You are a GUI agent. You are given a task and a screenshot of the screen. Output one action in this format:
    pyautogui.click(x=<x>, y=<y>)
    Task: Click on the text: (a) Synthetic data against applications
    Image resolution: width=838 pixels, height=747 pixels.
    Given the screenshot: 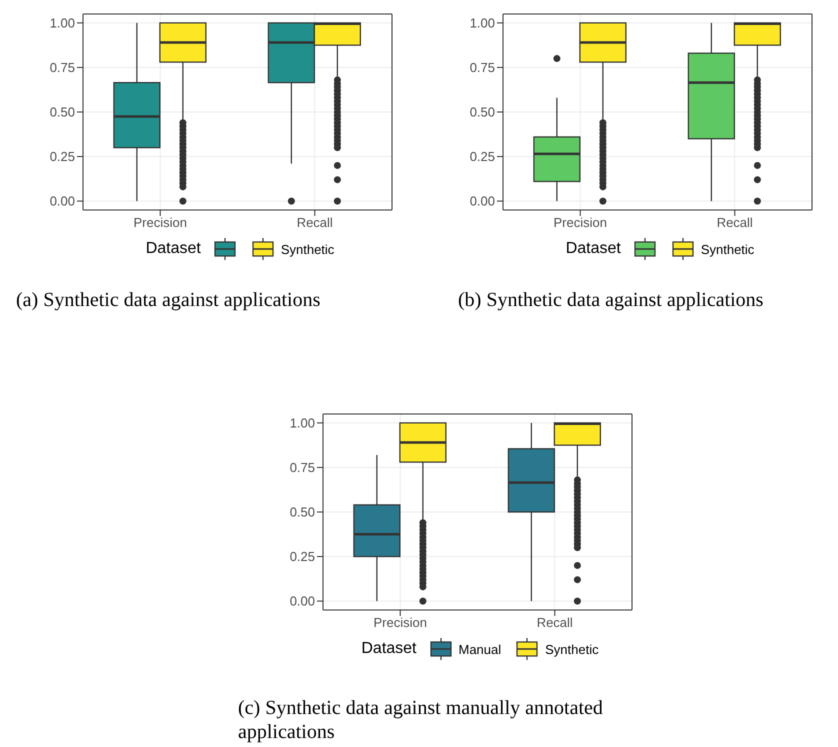 What is the action you would take?
    pyautogui.click(x=169, y=300)
    